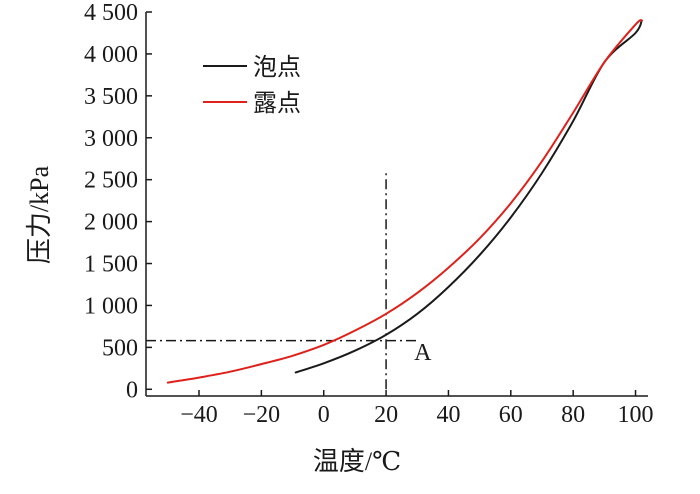 The image size is (700, 494). I want to click on y-axis-label: 压力/kPa, so click(39, 214).